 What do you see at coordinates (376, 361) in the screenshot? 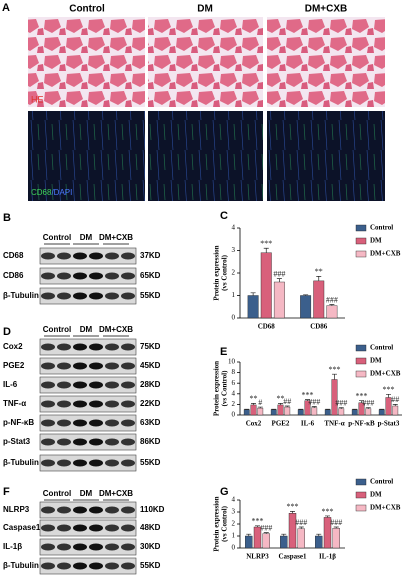
I see `legend-label: DM` at bounding box center [376, 361].